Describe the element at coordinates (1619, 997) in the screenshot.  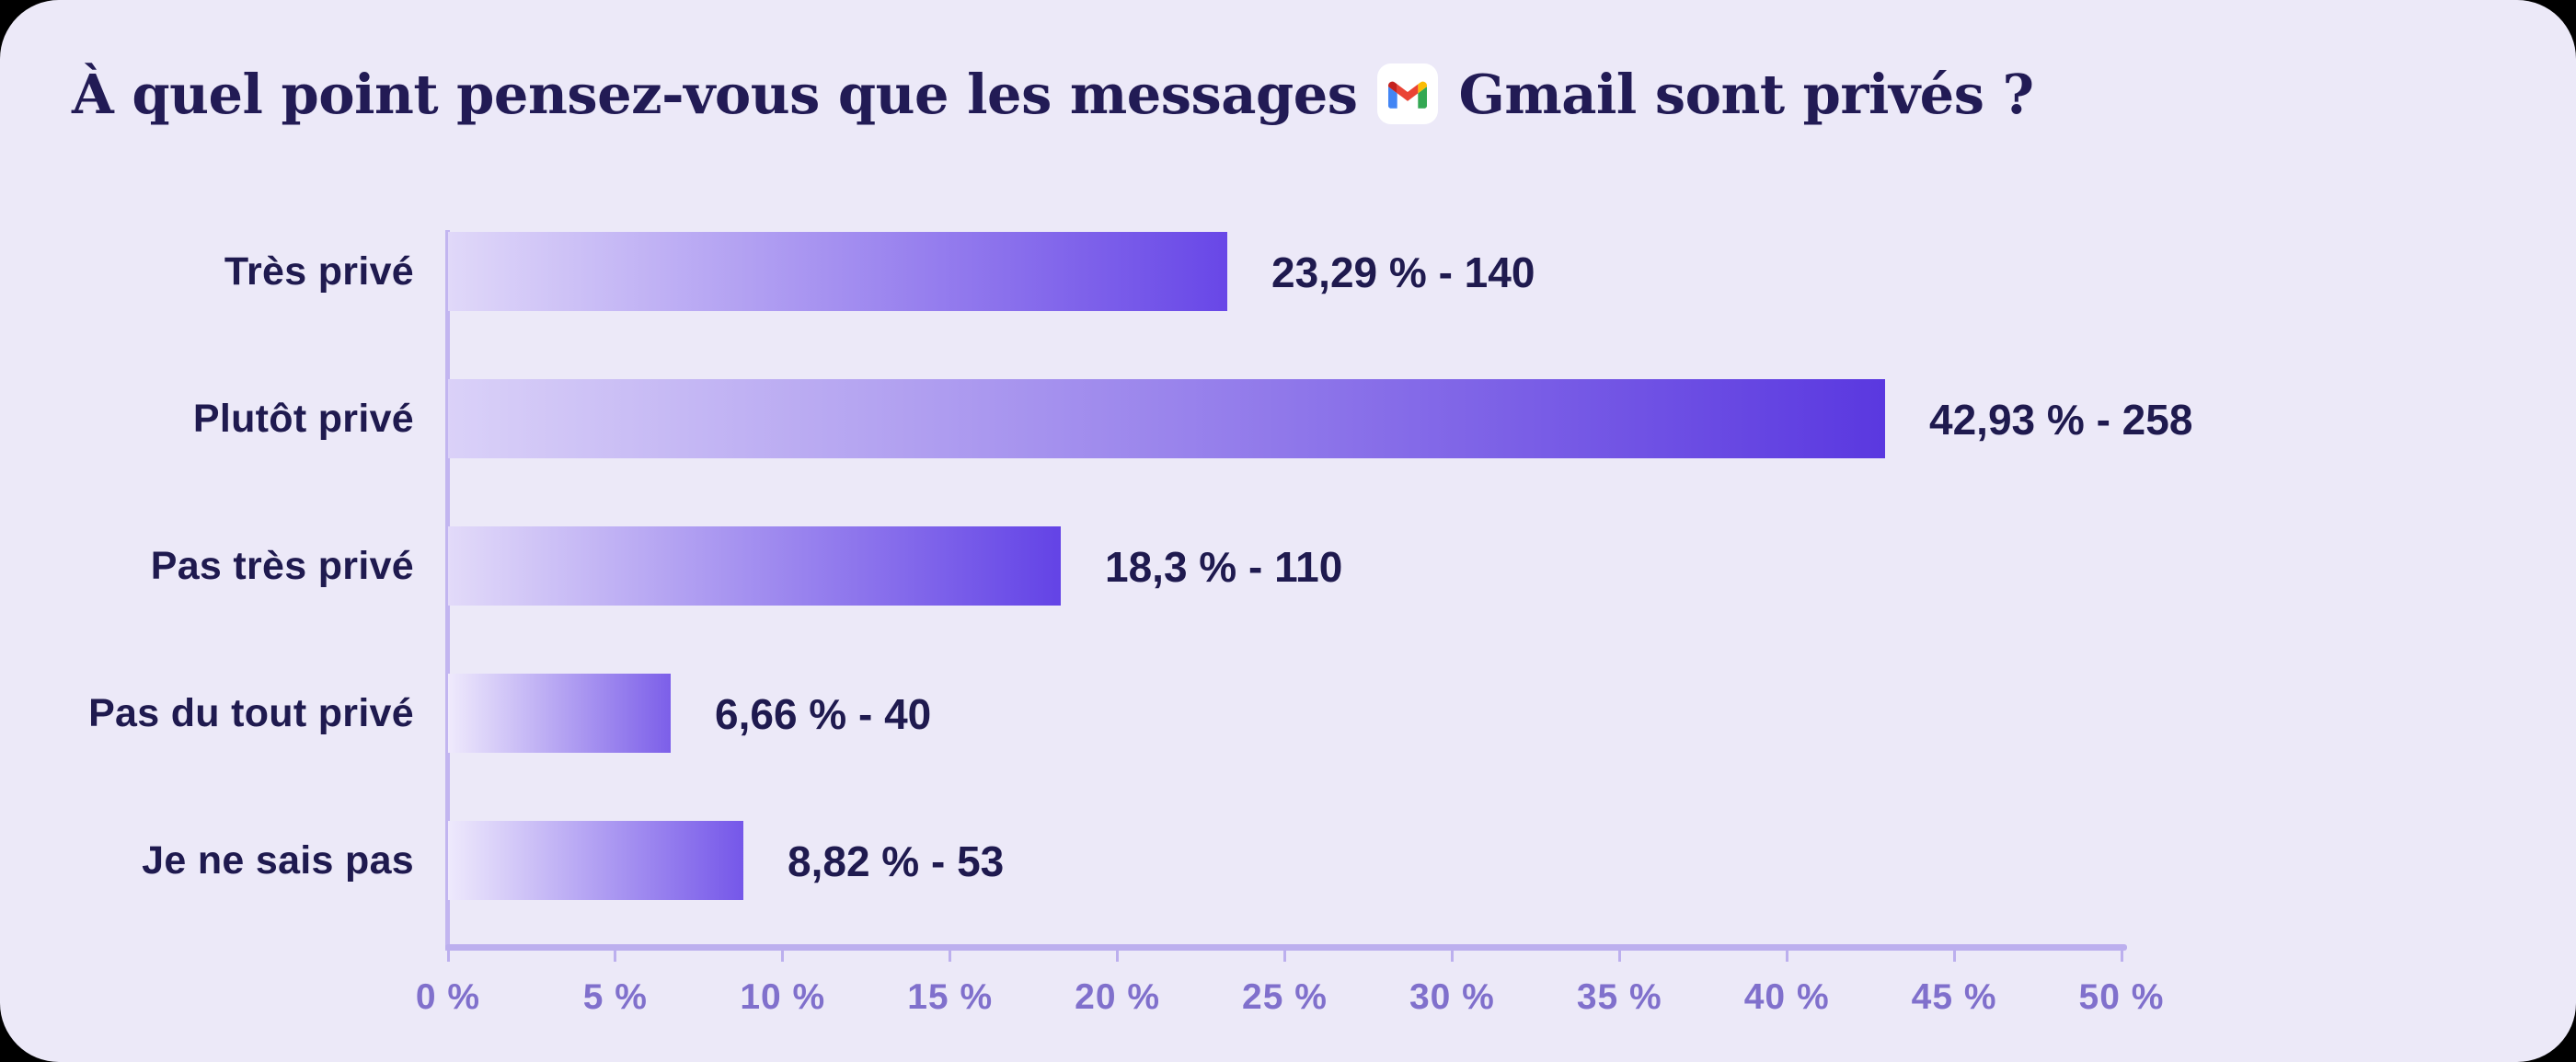
I see `x-axis-tick-label: 35 %` at that location.